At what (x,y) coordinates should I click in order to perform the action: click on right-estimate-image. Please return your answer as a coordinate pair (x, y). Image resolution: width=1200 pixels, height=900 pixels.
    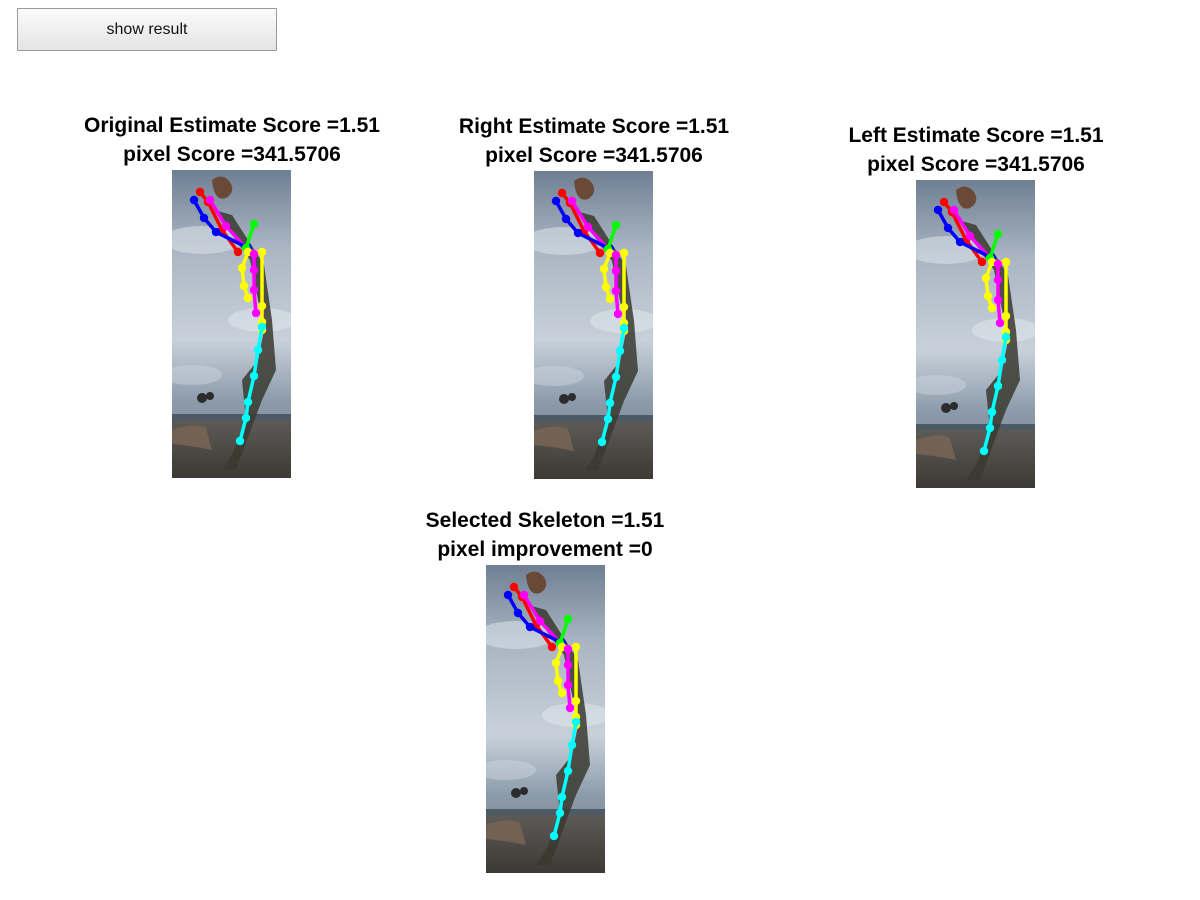
    Looking at the image, I should click on (593, 325).